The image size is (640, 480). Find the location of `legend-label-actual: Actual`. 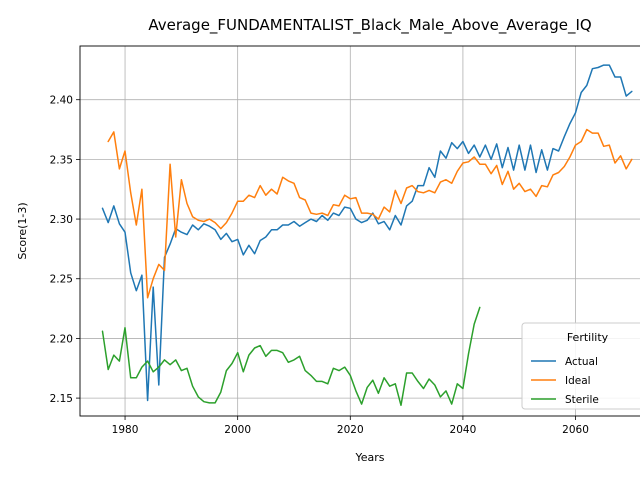

legend-label-actual: Actual is located at coordinates (581, 362).